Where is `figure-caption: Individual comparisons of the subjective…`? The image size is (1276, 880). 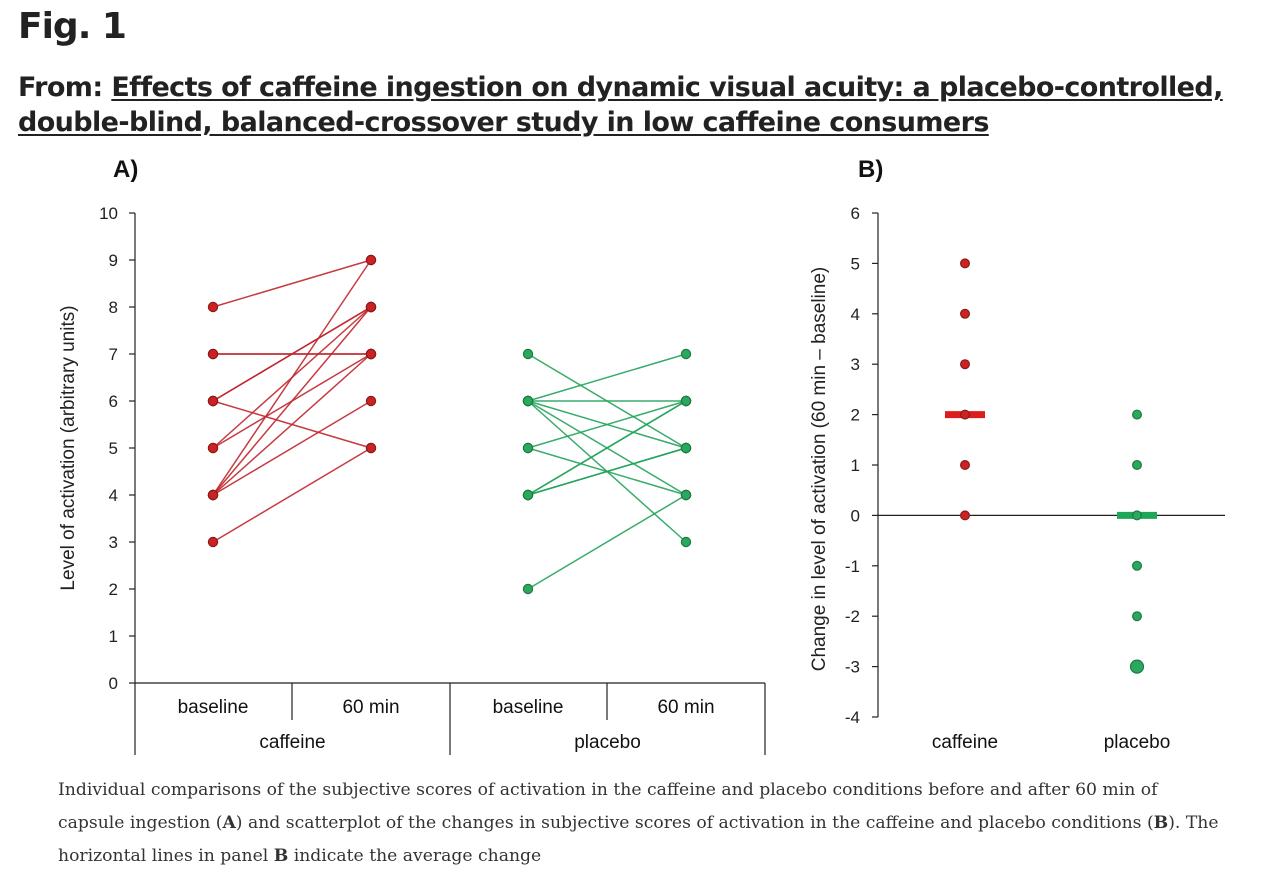 figure-caption: Individual comparisons of the subjective… is located at coordinates (640, 823).